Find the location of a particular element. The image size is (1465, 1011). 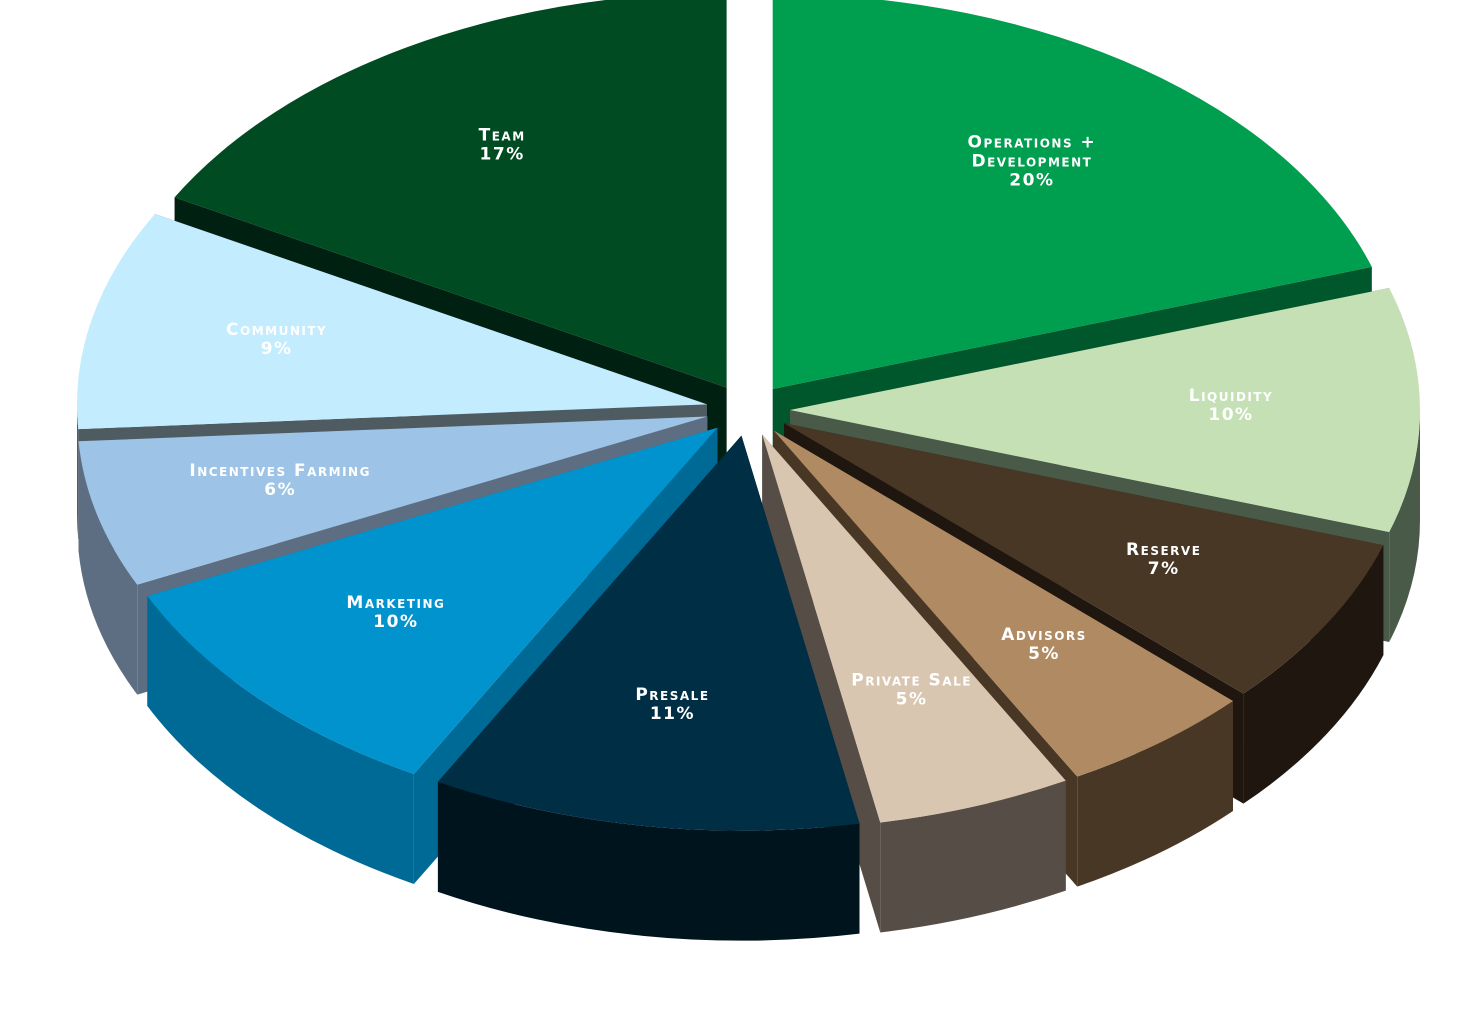

slice-reserve is located at coordinates (1084, 558).